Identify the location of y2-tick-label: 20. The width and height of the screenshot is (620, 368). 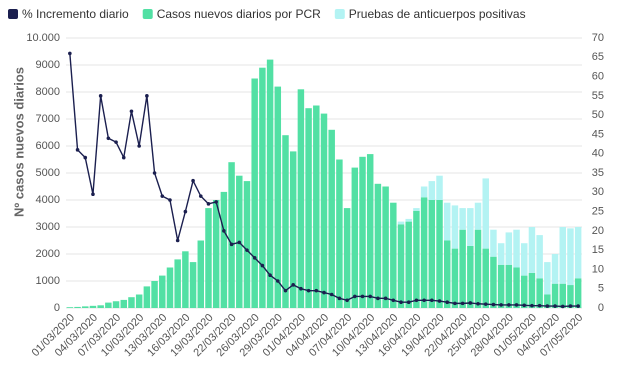
(598, 231).